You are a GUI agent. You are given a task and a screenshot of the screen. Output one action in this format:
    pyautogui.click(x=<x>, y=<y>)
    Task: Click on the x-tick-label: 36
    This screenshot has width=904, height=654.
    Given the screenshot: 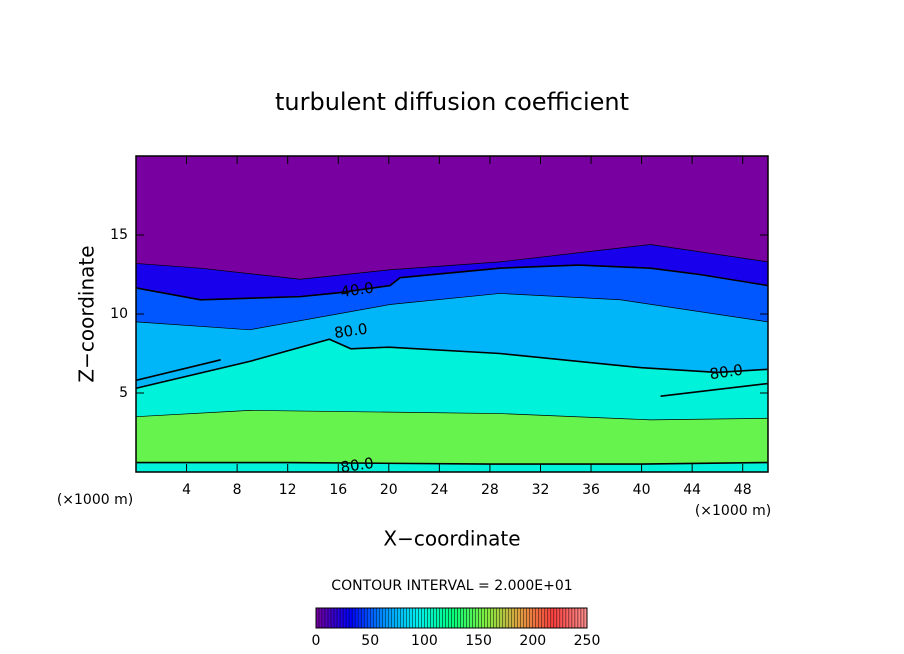 What is the action you would take?
    pyautogui.click(x=591, y=490)
    